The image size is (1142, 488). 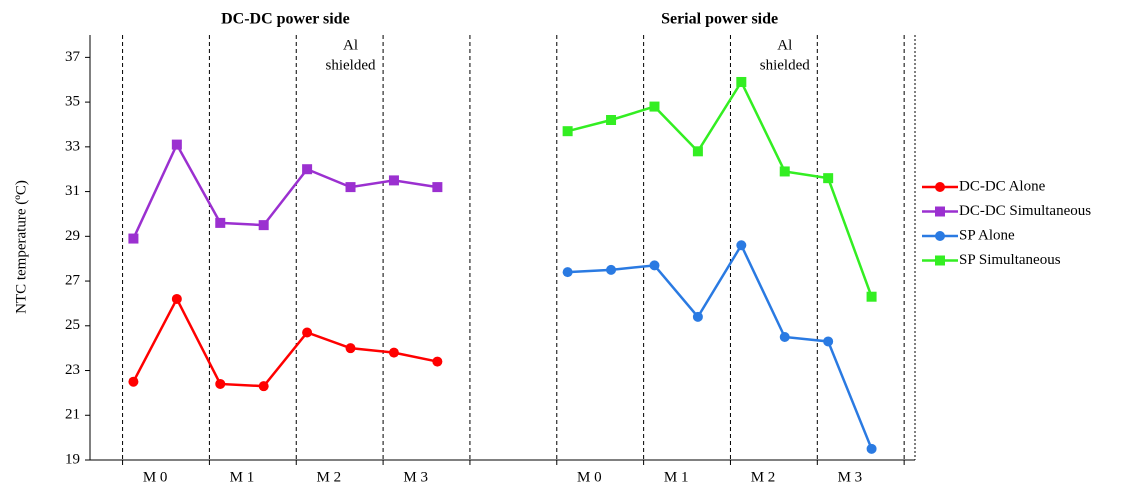 What do you see at coordinates (719, 19) in the screenshot?
I see `panel-title: Serial power side` at bounding box center [719, 19].